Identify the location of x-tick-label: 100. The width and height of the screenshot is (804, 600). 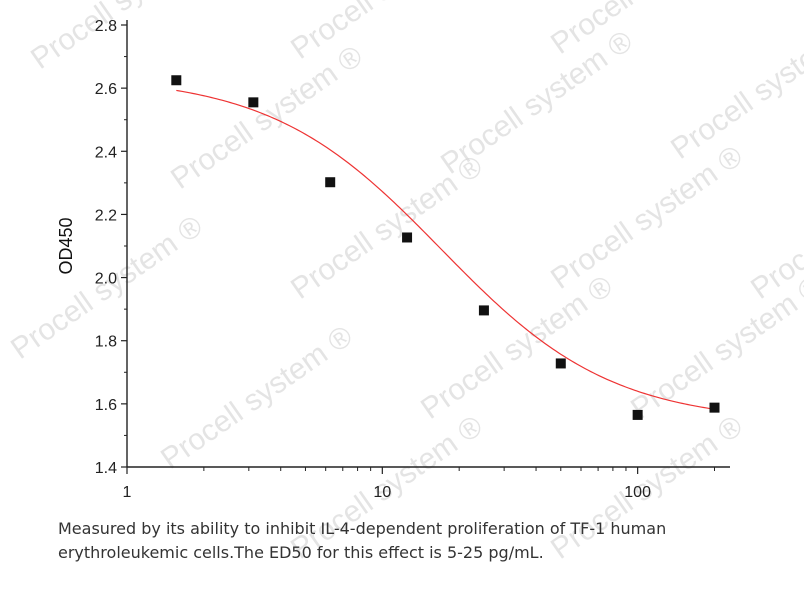
(637, 492).